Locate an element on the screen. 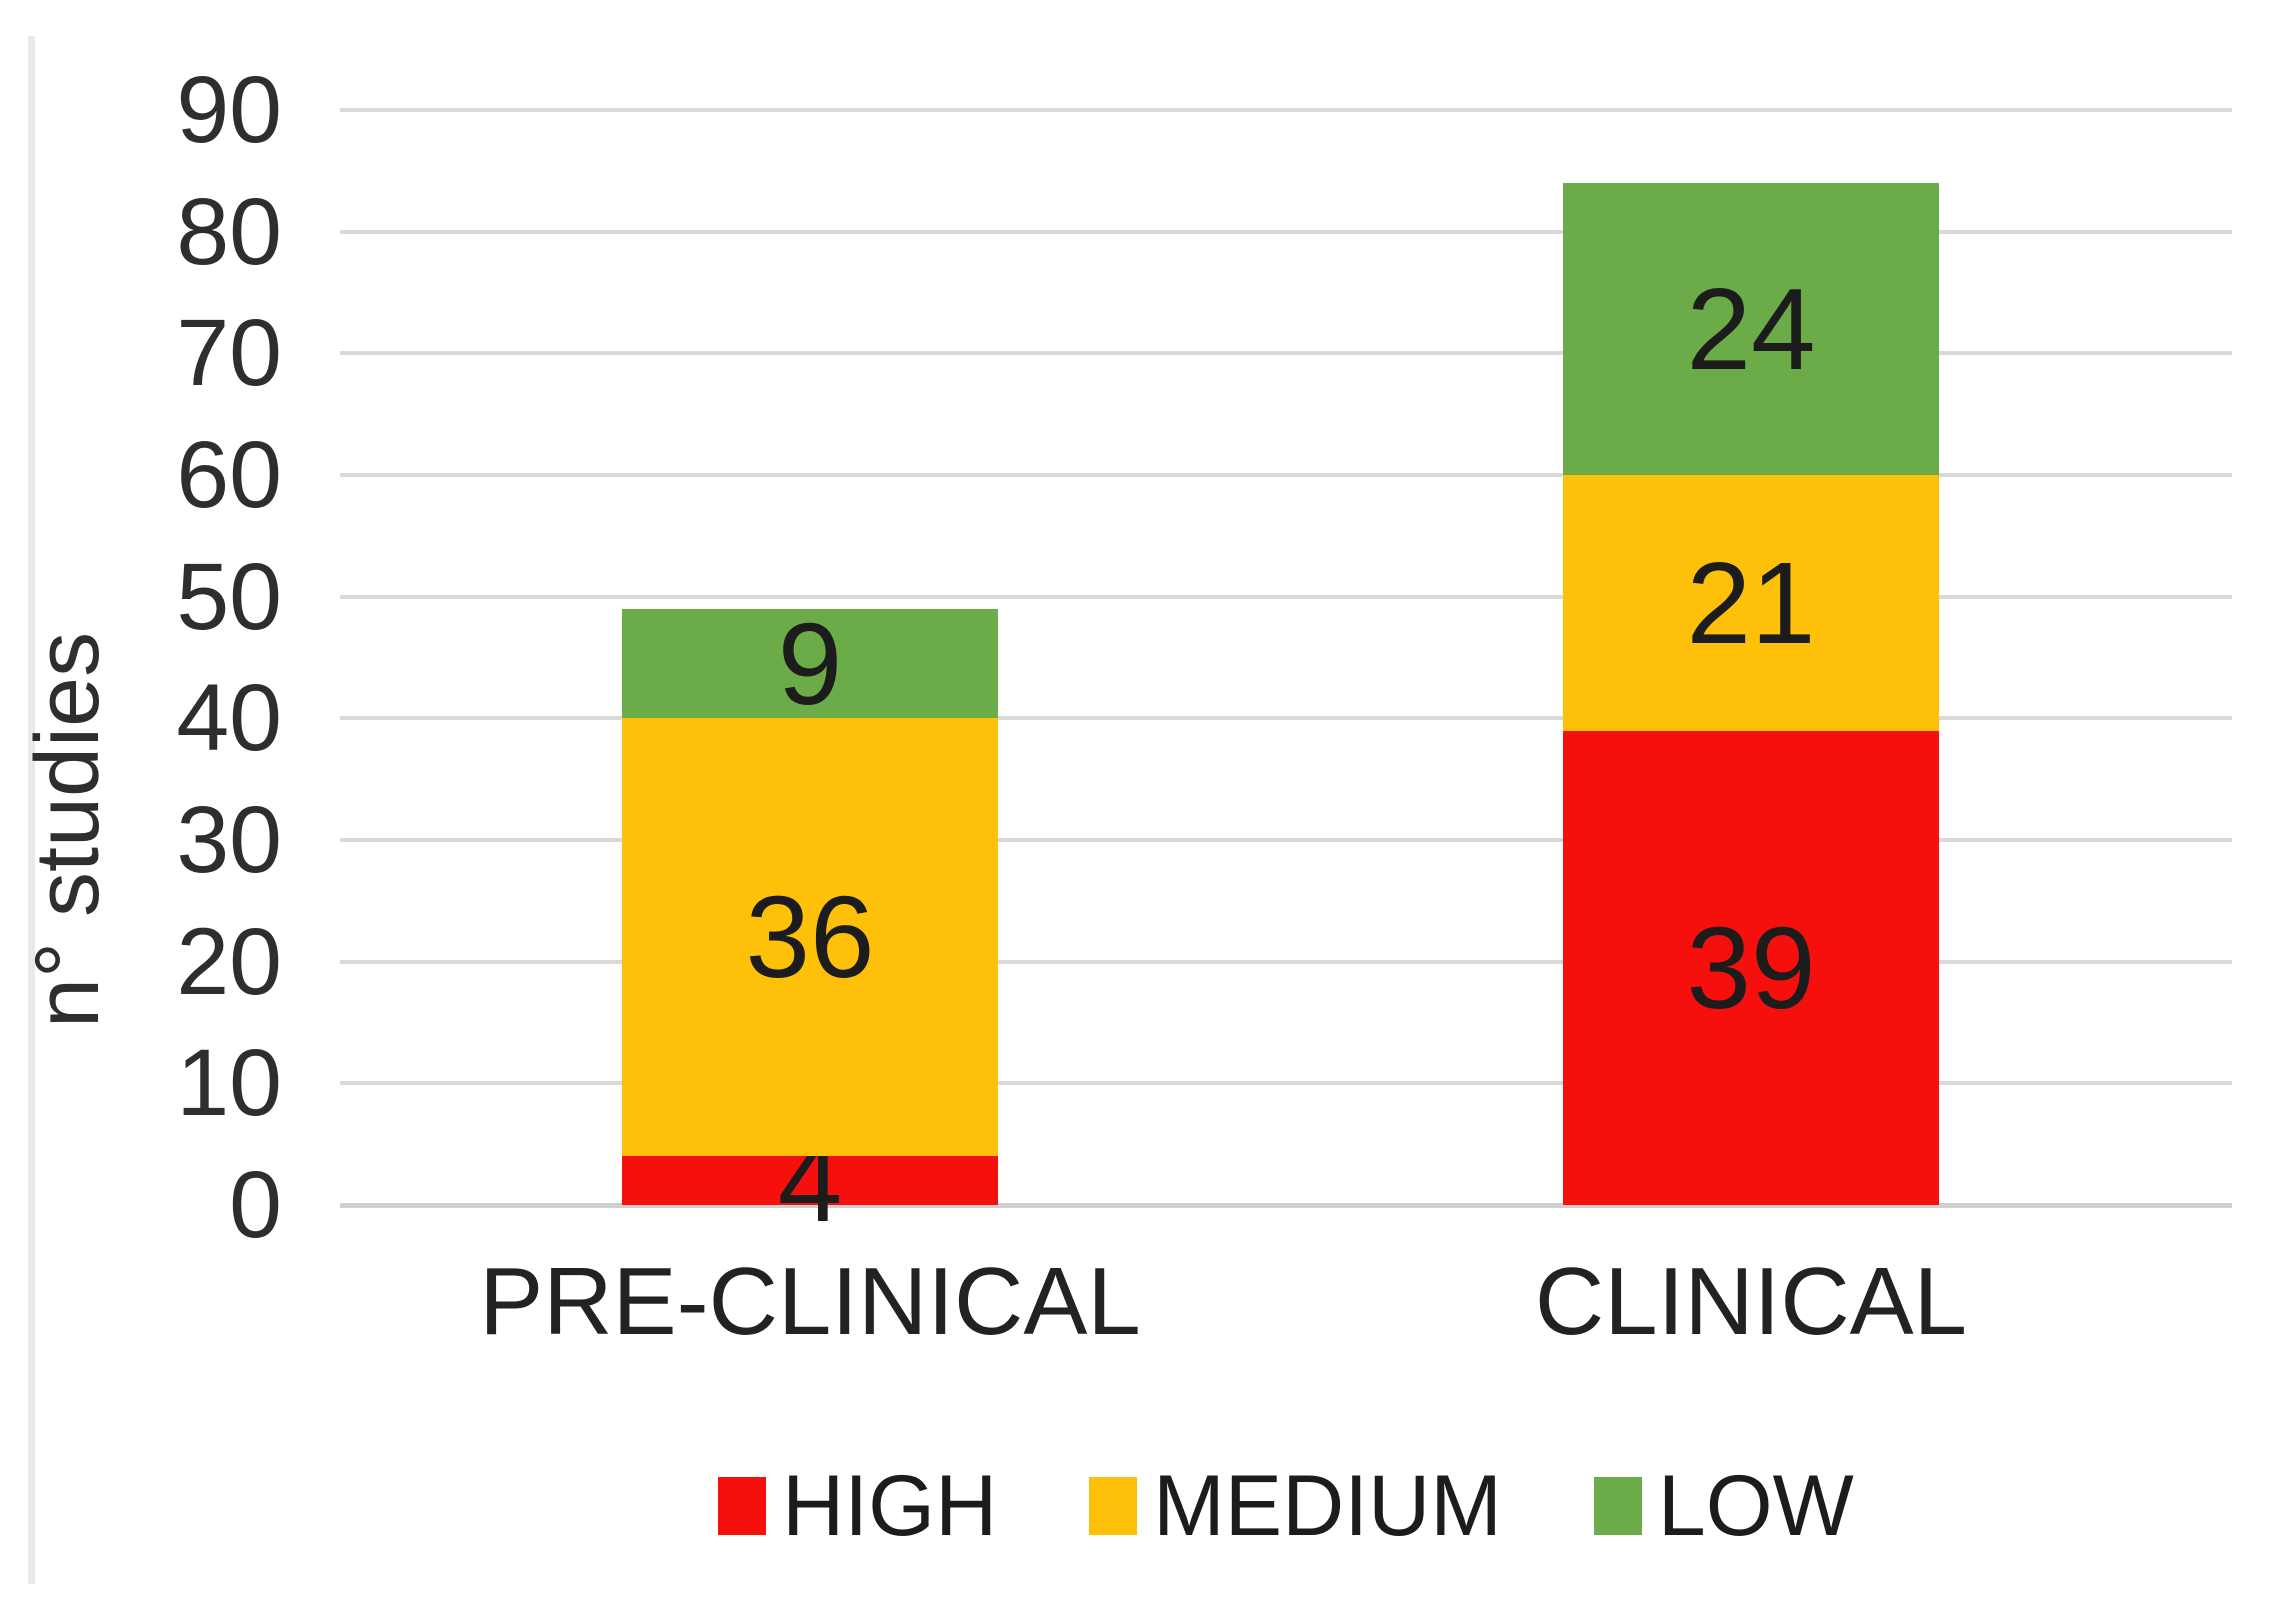 The width and height of the screenshot is (2281, 1615). legend: HIGH MEDIUM LOW is located at coordinates (1286, 1506).